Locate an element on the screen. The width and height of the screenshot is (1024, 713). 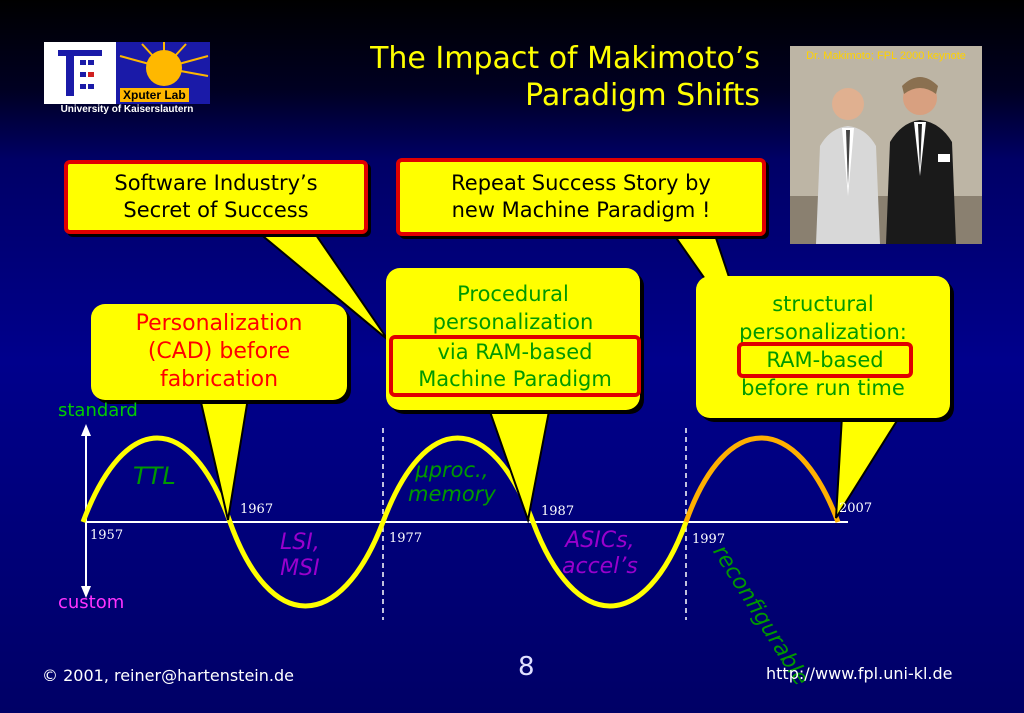
procedural-line-2: personalization is located at coordinates (513, 322).